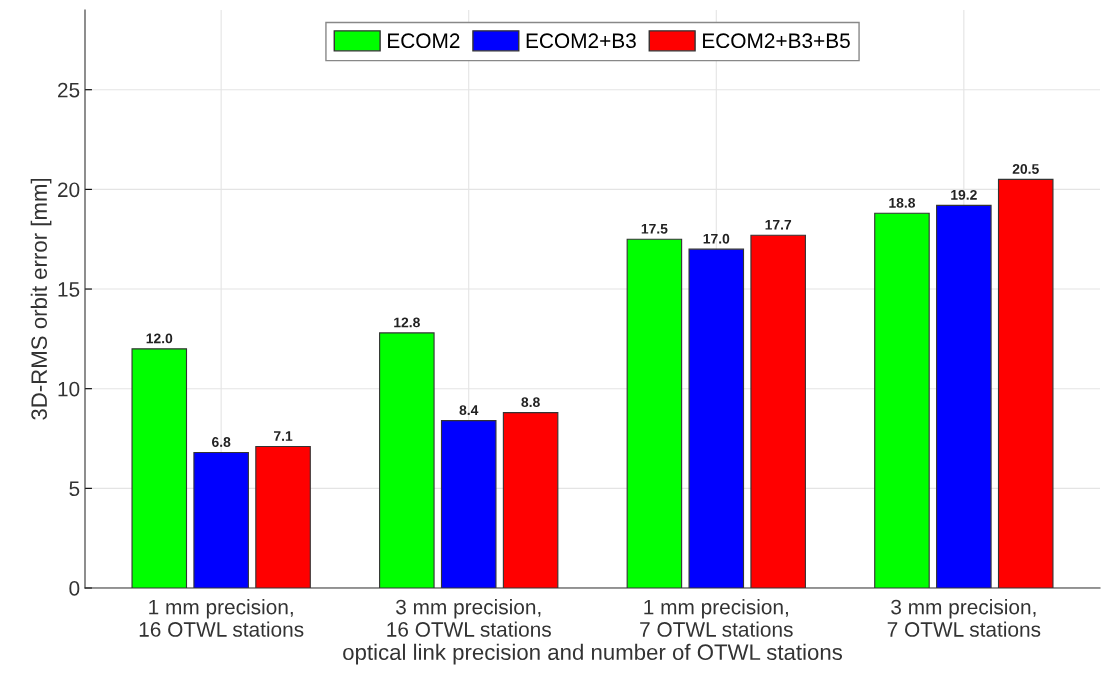  I want to click on text: 20.5, so click(1025, 169).